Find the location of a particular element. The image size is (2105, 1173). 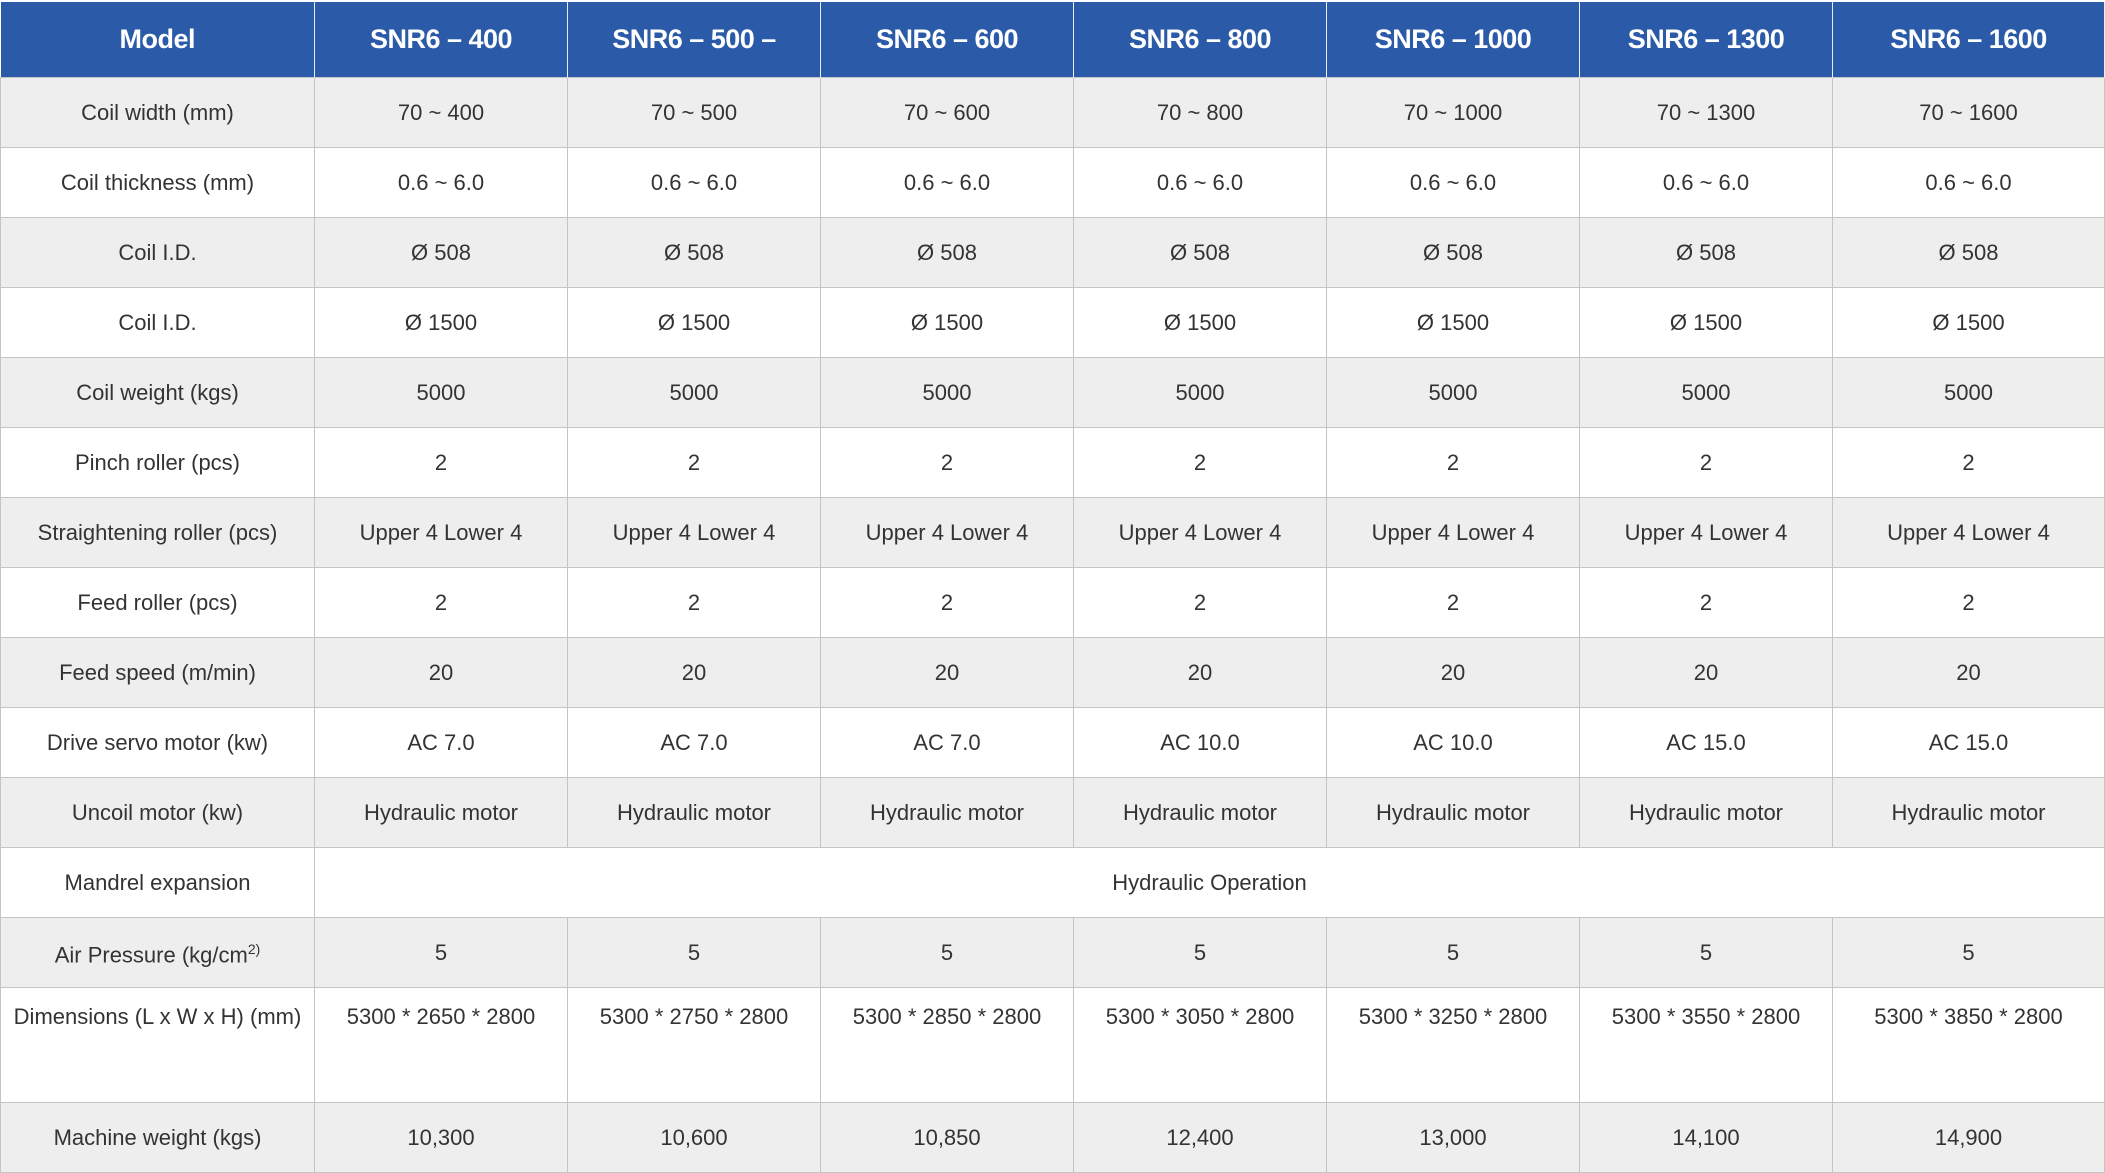

table-cell: 70 ~ 800 is located at coordinates (1200, 112).